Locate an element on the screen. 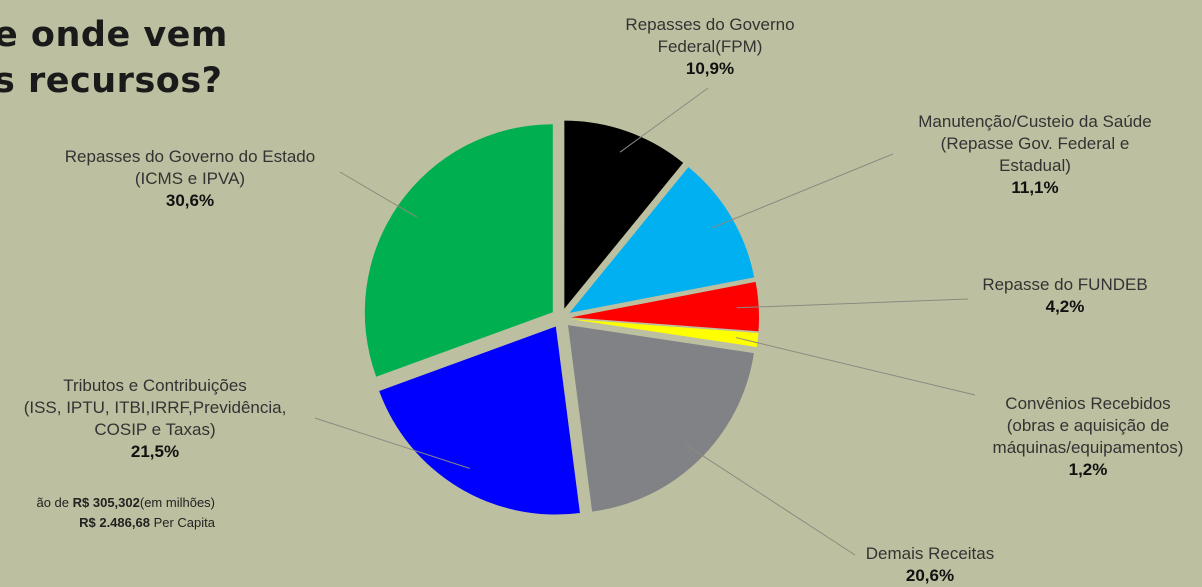 Image resolution: width=1202 pixels, height=587 pixels. slice-percent-label: 4,2% is located at coordinates (1065, 306).